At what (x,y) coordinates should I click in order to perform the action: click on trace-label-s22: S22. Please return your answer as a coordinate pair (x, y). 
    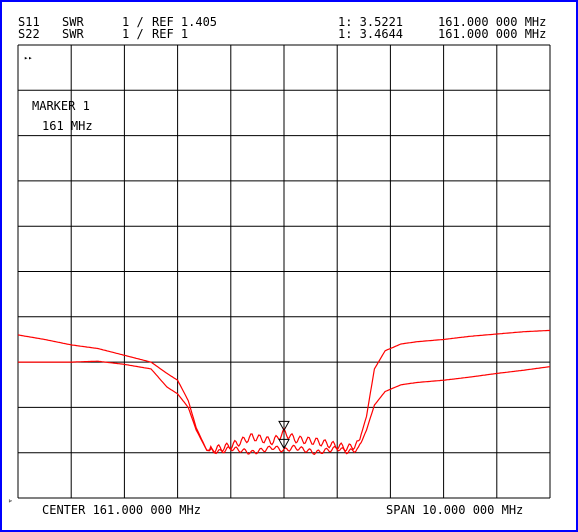
    Looking at the image, I should click on (29, 34).